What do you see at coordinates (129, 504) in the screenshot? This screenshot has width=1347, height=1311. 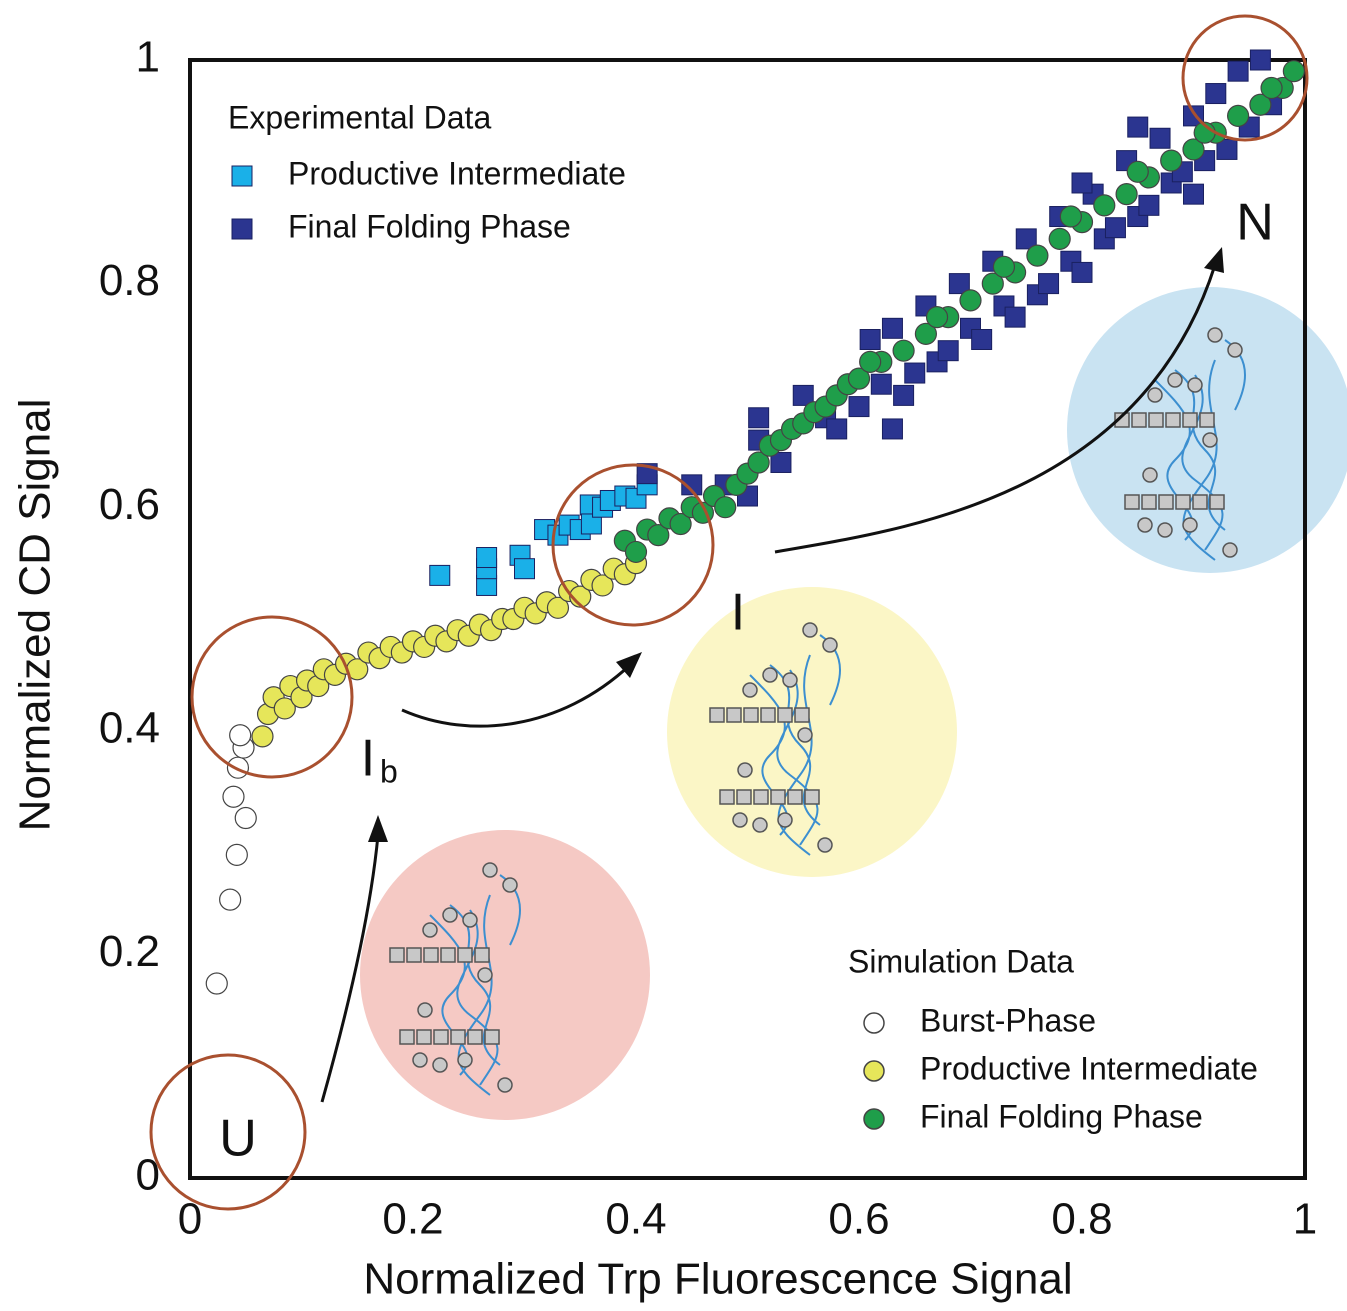 I see `y-tick-label: 0.6` at bounding box center [129, 504].